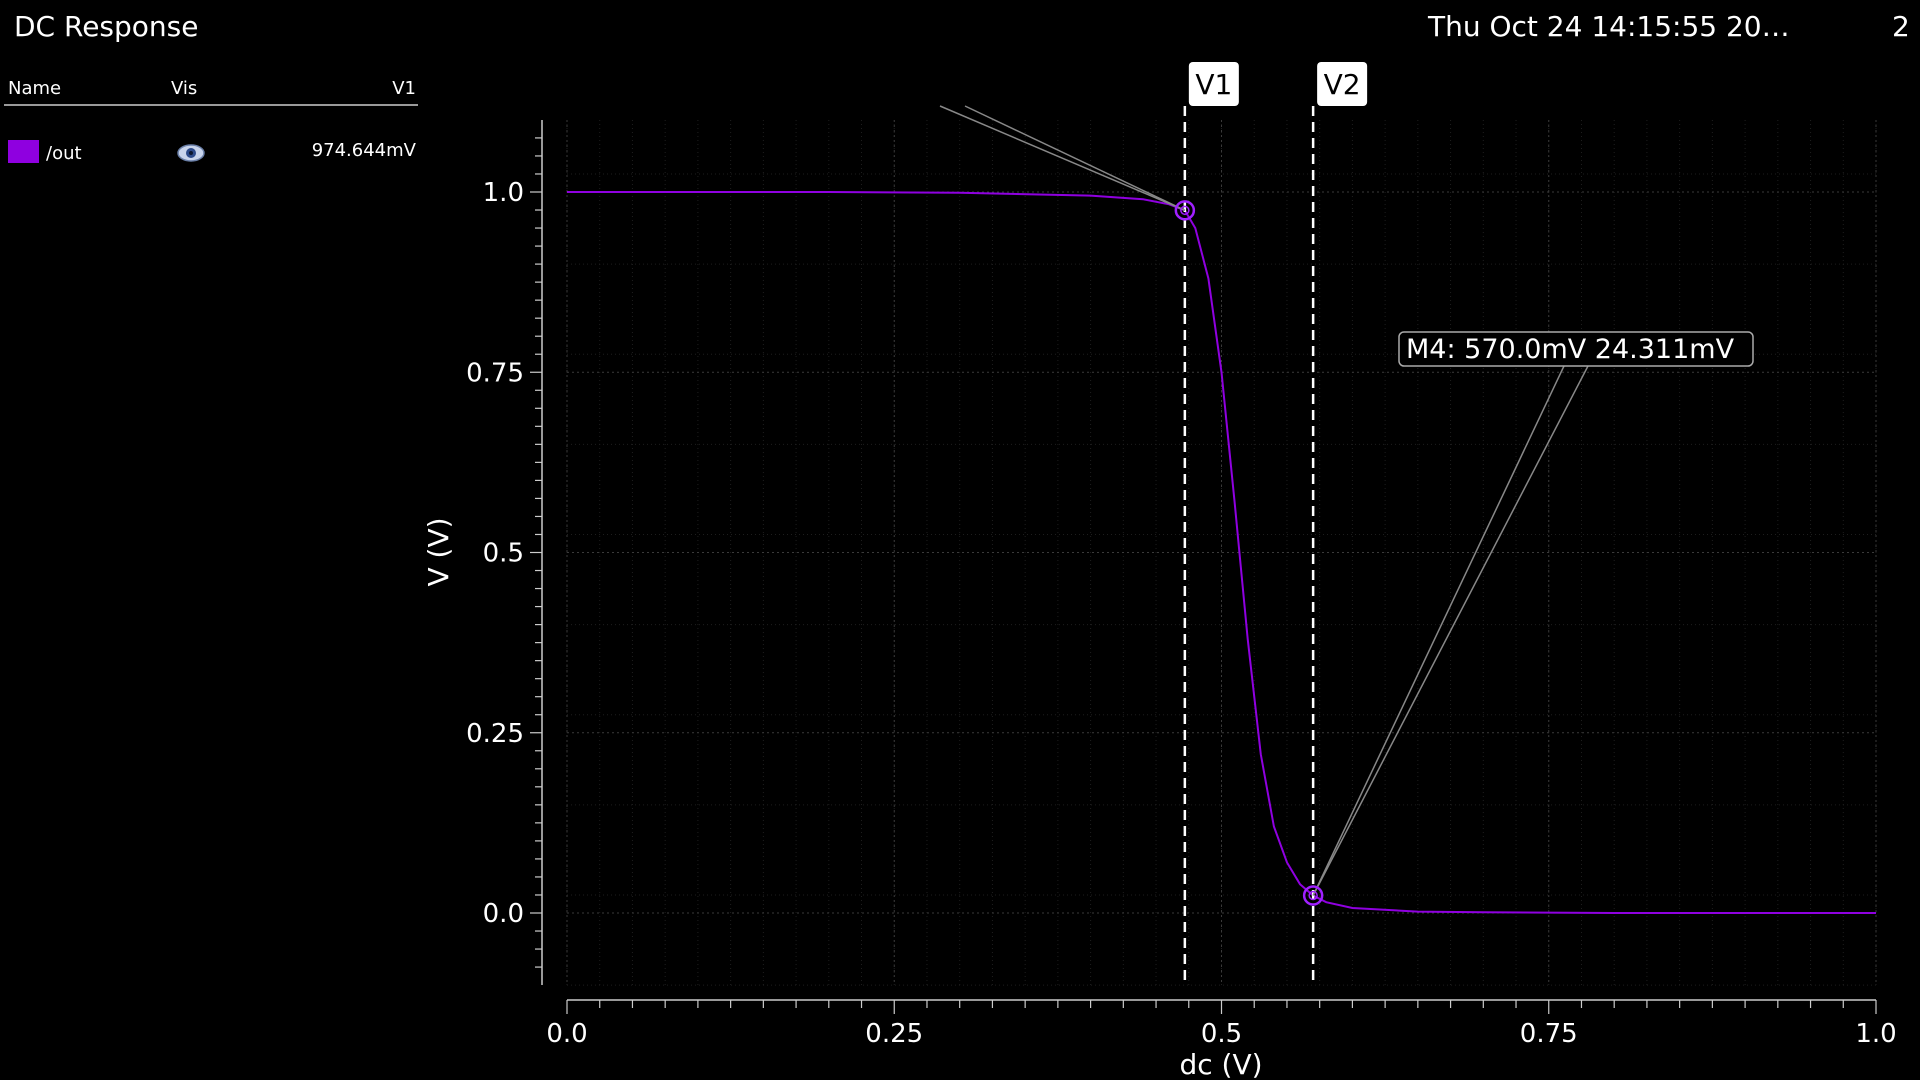 This screenshot has width=1920, height=1080. Describe the element at coordinates (894, 1034) in the screenshot. I see `x-tick-label: 0.25` at that location.